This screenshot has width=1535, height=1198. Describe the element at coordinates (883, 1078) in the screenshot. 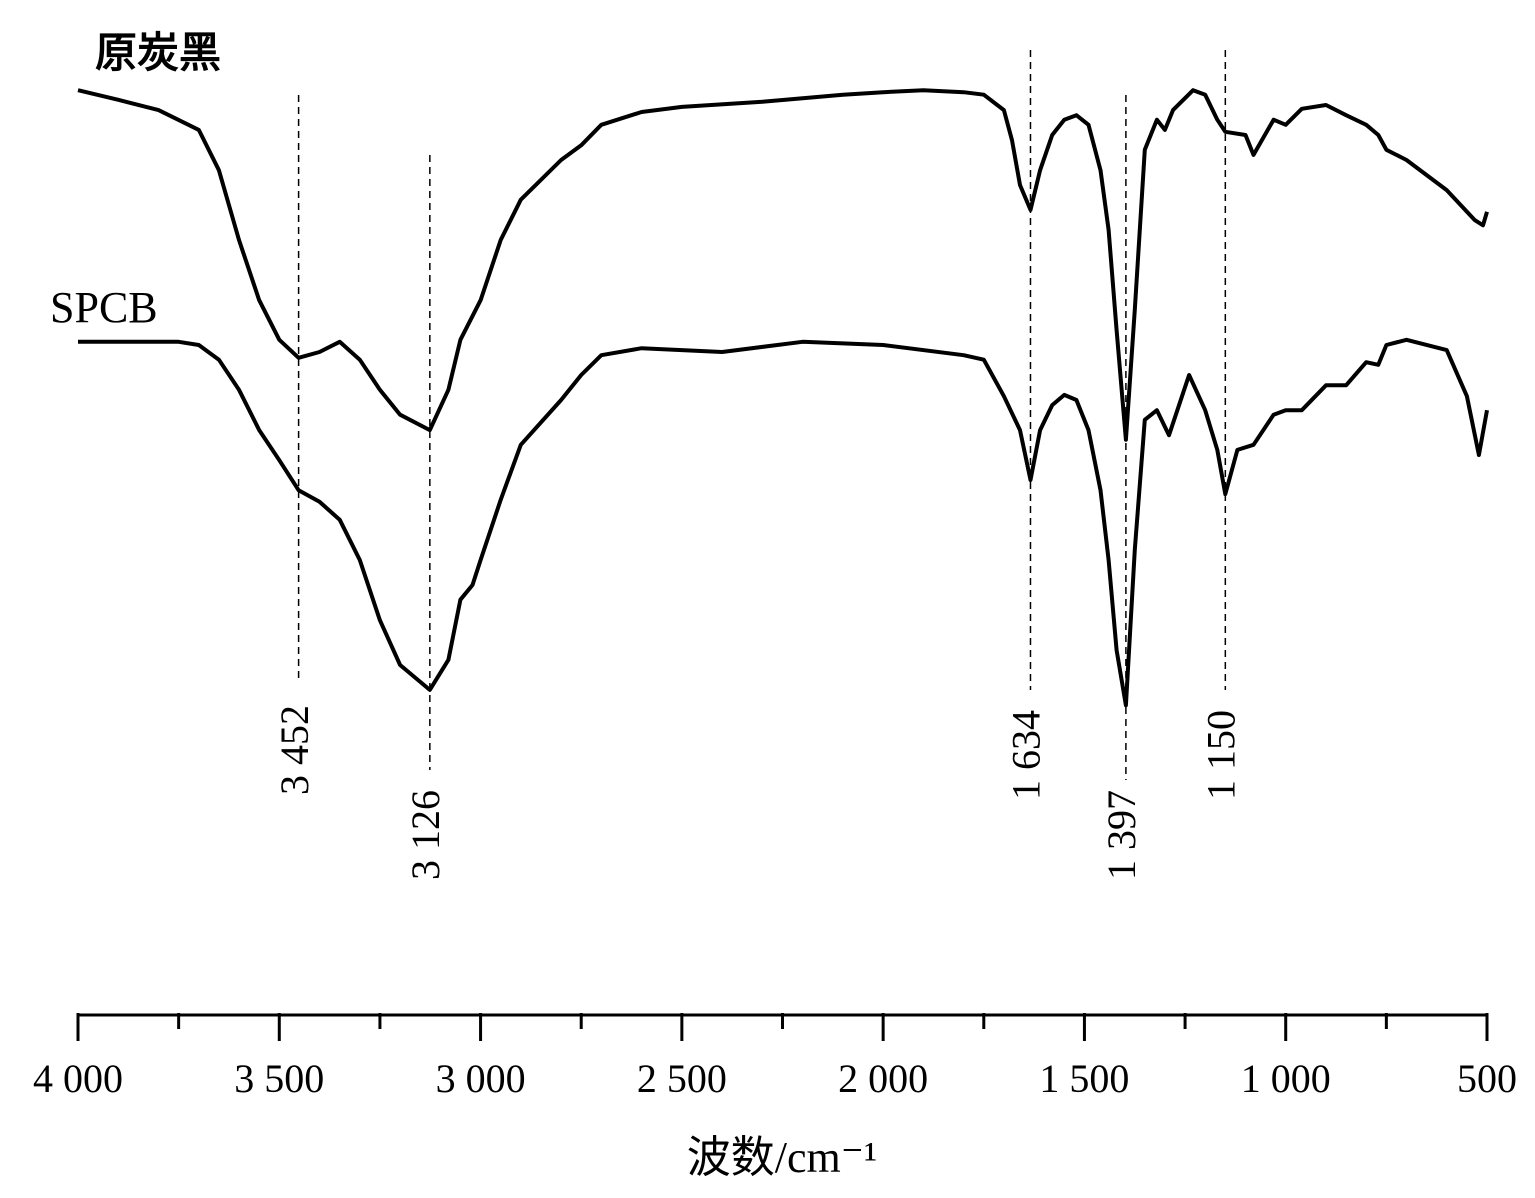

I see `x-tick-label: 2 000` at that location.